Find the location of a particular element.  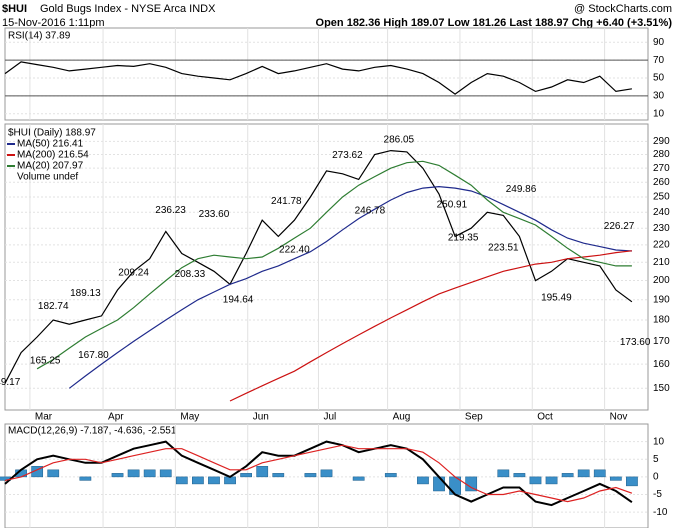

x-tick-label: Apr is located at coordinates (116, 417).